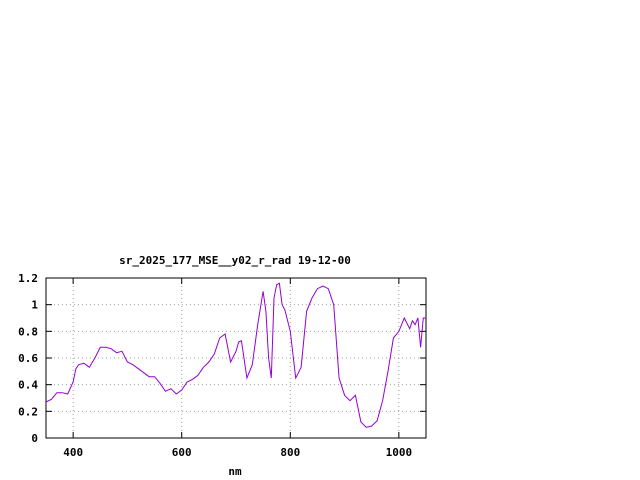 This screenshot has height=480, width=640. Describe the element at coordinates (182, 452) in the screenshot. I see `x-tick-label: 600` at that location.